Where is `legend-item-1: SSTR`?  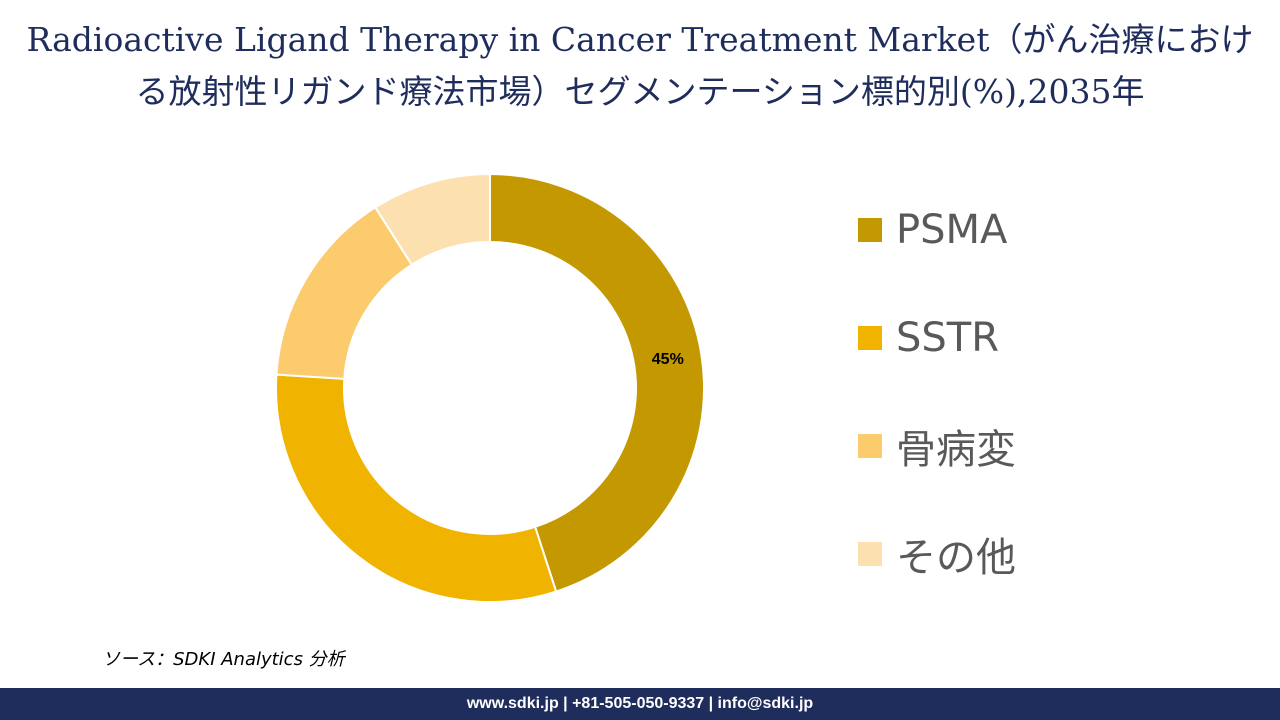
legend-item-1: SSTR is located at coordinates (928, 338).